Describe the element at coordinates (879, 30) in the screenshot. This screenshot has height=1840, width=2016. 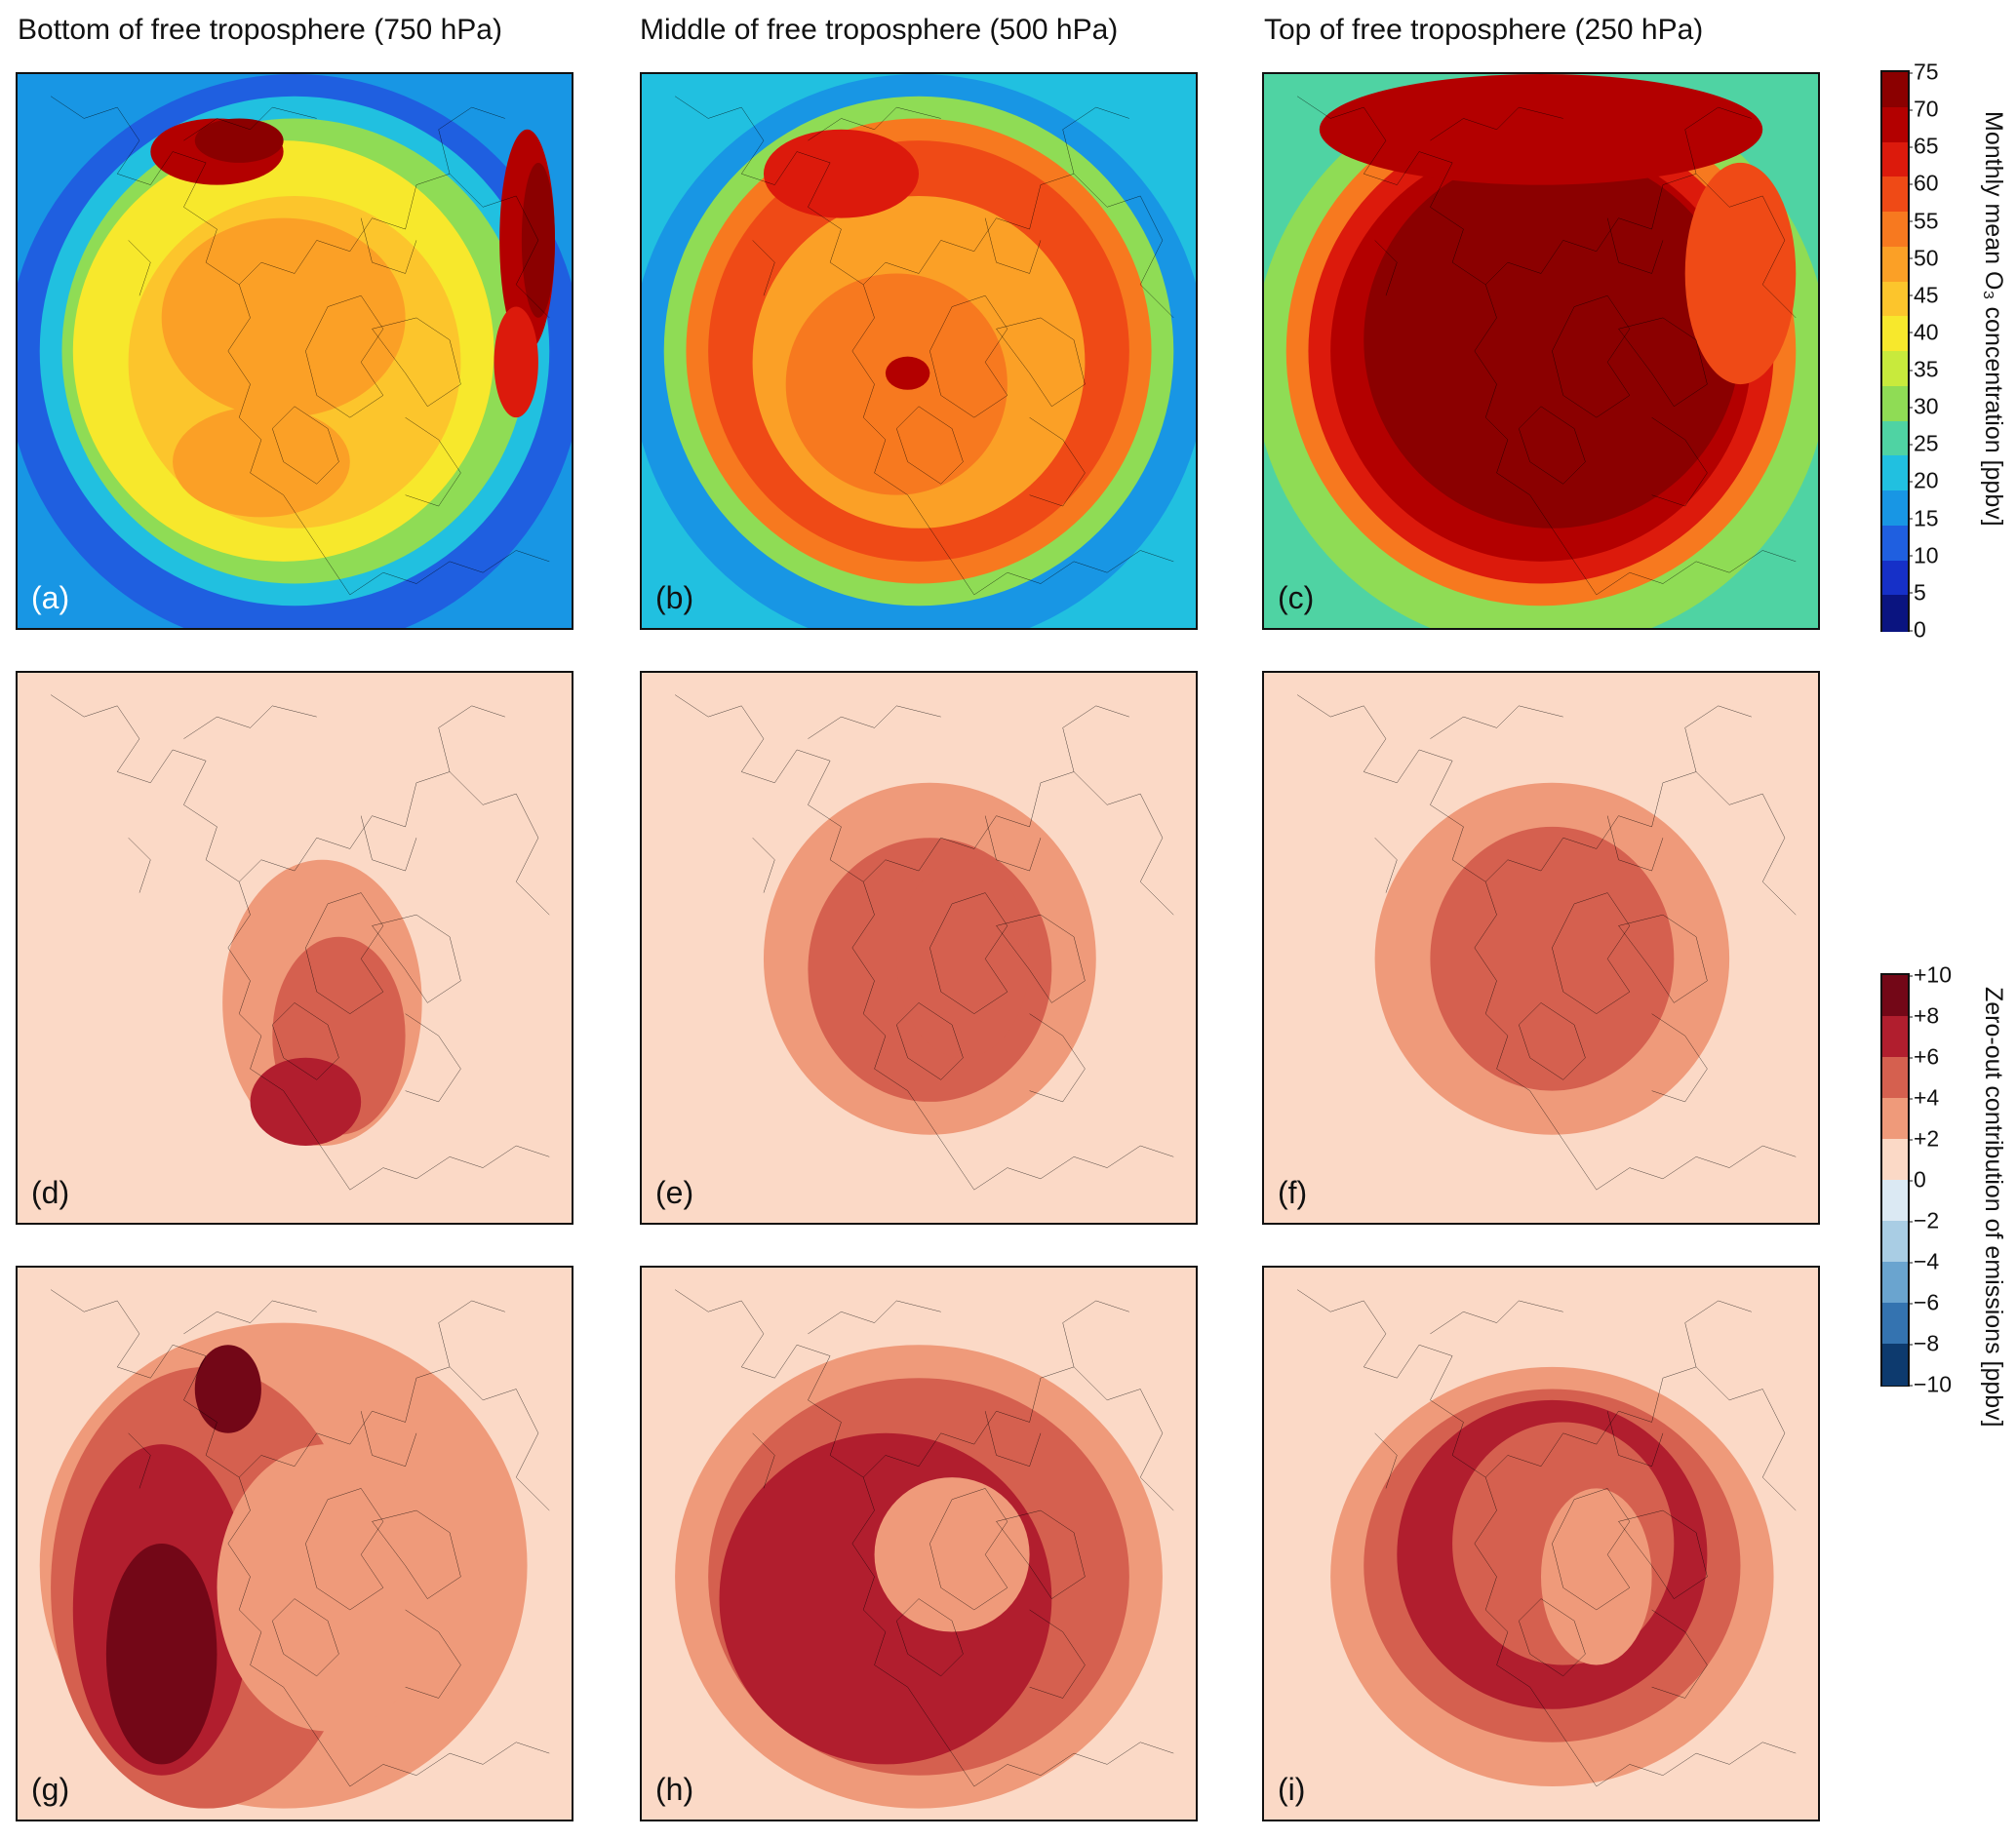
I see `column-title-500: Middle of free troposphere (500 hPa)` at that location.